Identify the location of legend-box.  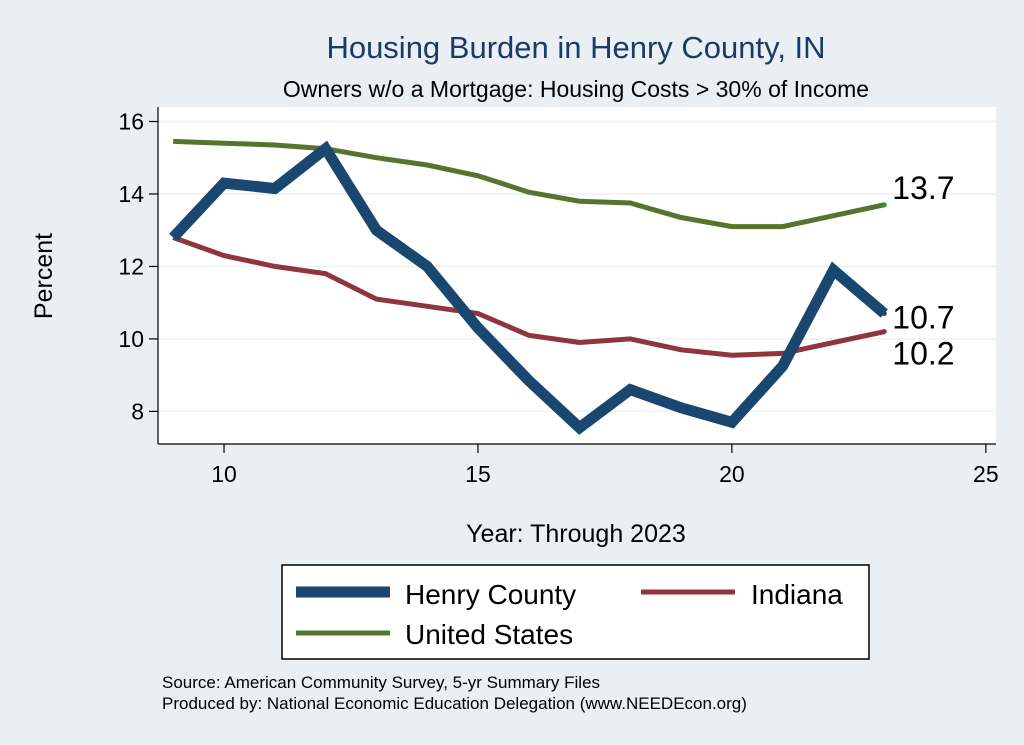
(575, 612).